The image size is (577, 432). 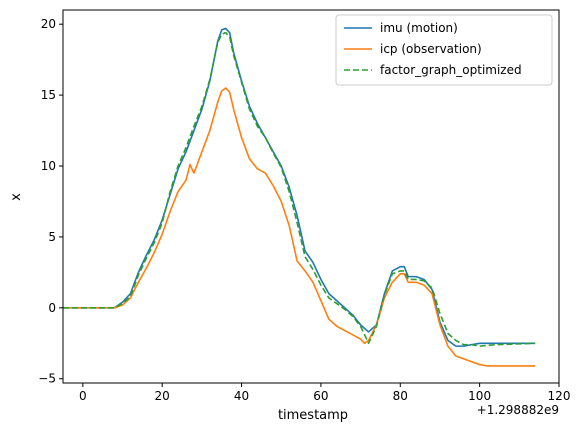 I want to click on x-tick-label: 80, so click(x=400, y=396).